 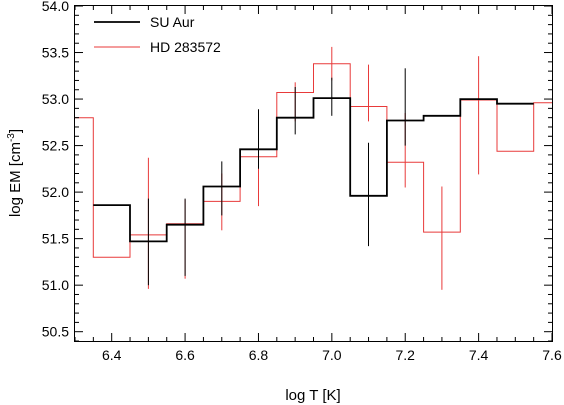 What do you see at coordinates (15, 131) in the screenshot?
I see `y-axis-label-close: ]` at bounding box center [15, 131].